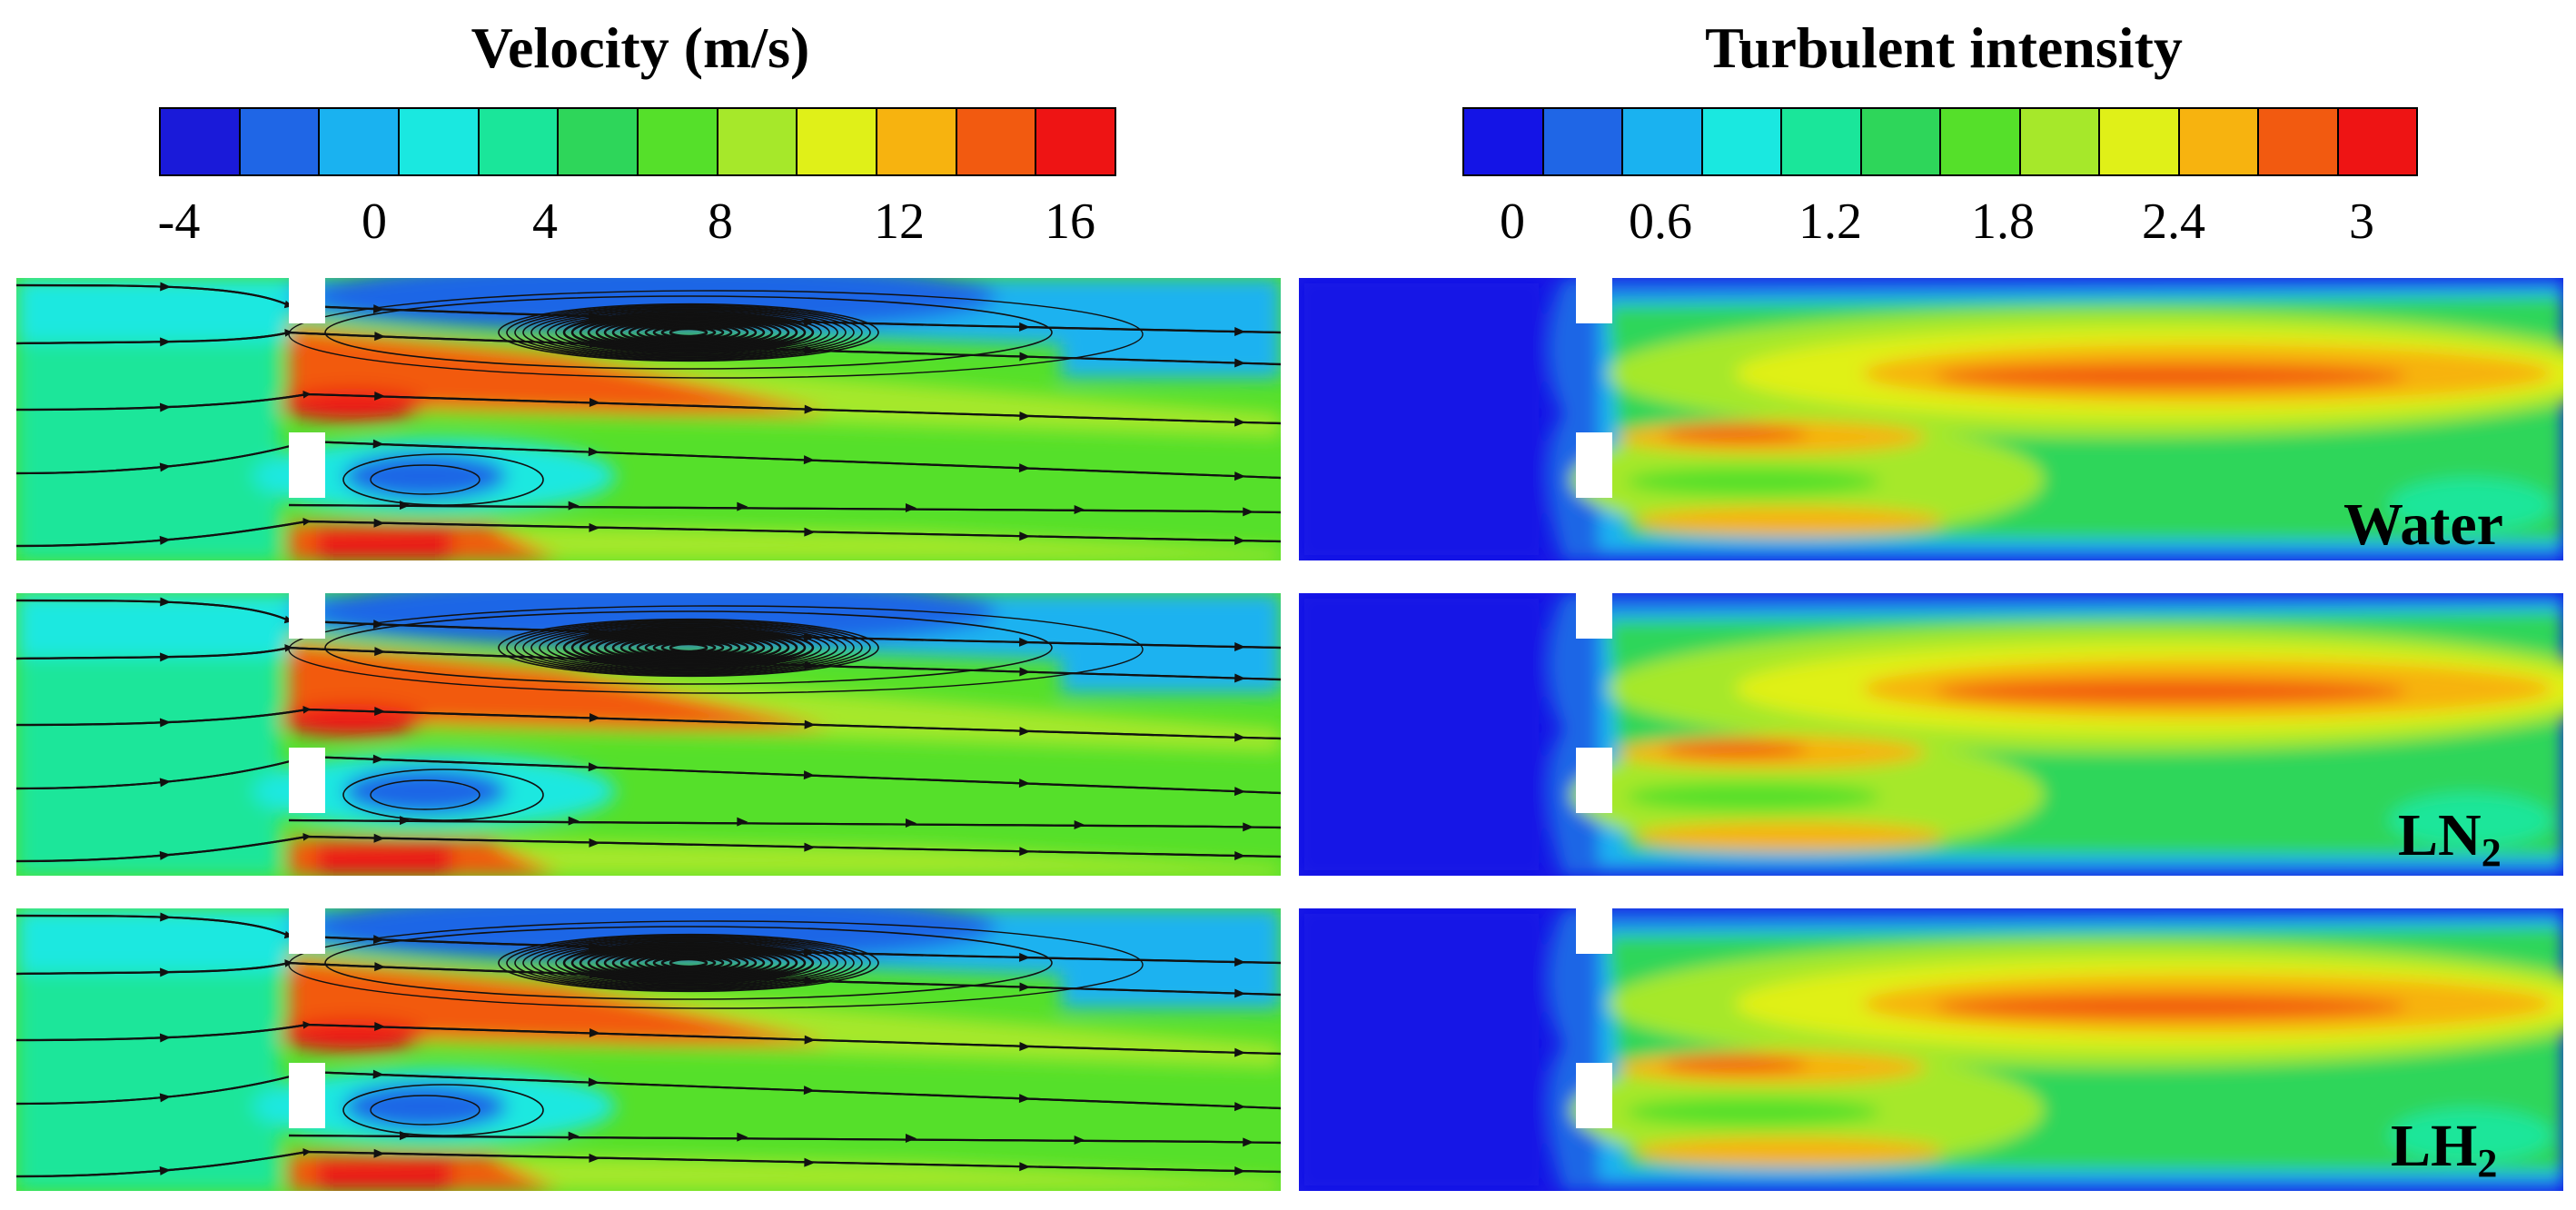  I want to click on fluid-label-lh2: LH2, so click(2444, 1149).